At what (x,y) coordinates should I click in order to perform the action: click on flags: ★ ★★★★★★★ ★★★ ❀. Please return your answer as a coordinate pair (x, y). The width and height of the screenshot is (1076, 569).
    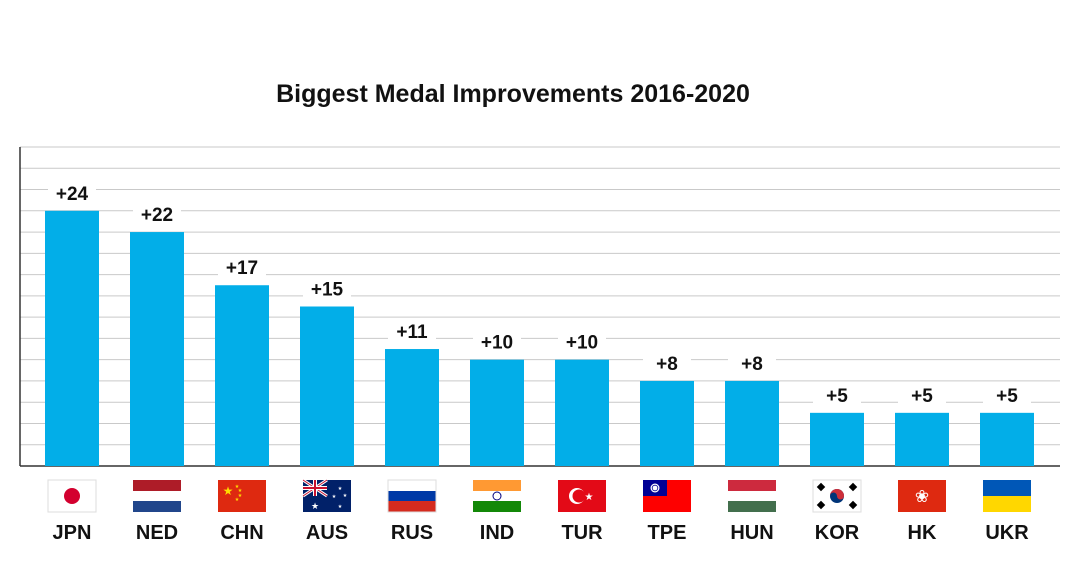
    Looking at the image, I should click on (539, 495).